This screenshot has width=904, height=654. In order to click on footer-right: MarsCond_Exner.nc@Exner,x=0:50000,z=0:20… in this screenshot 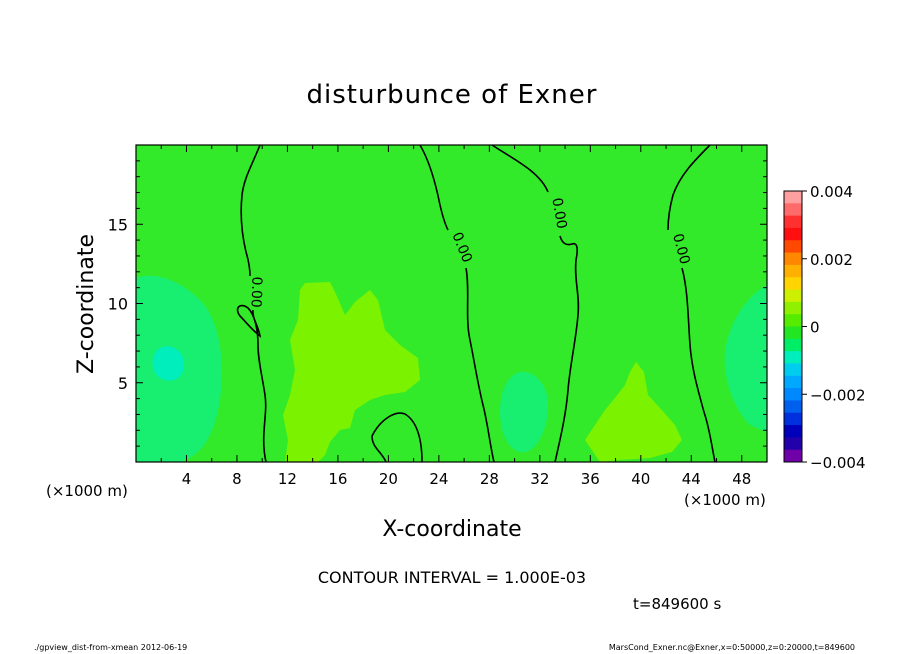, I will do `click(732, 647)`.